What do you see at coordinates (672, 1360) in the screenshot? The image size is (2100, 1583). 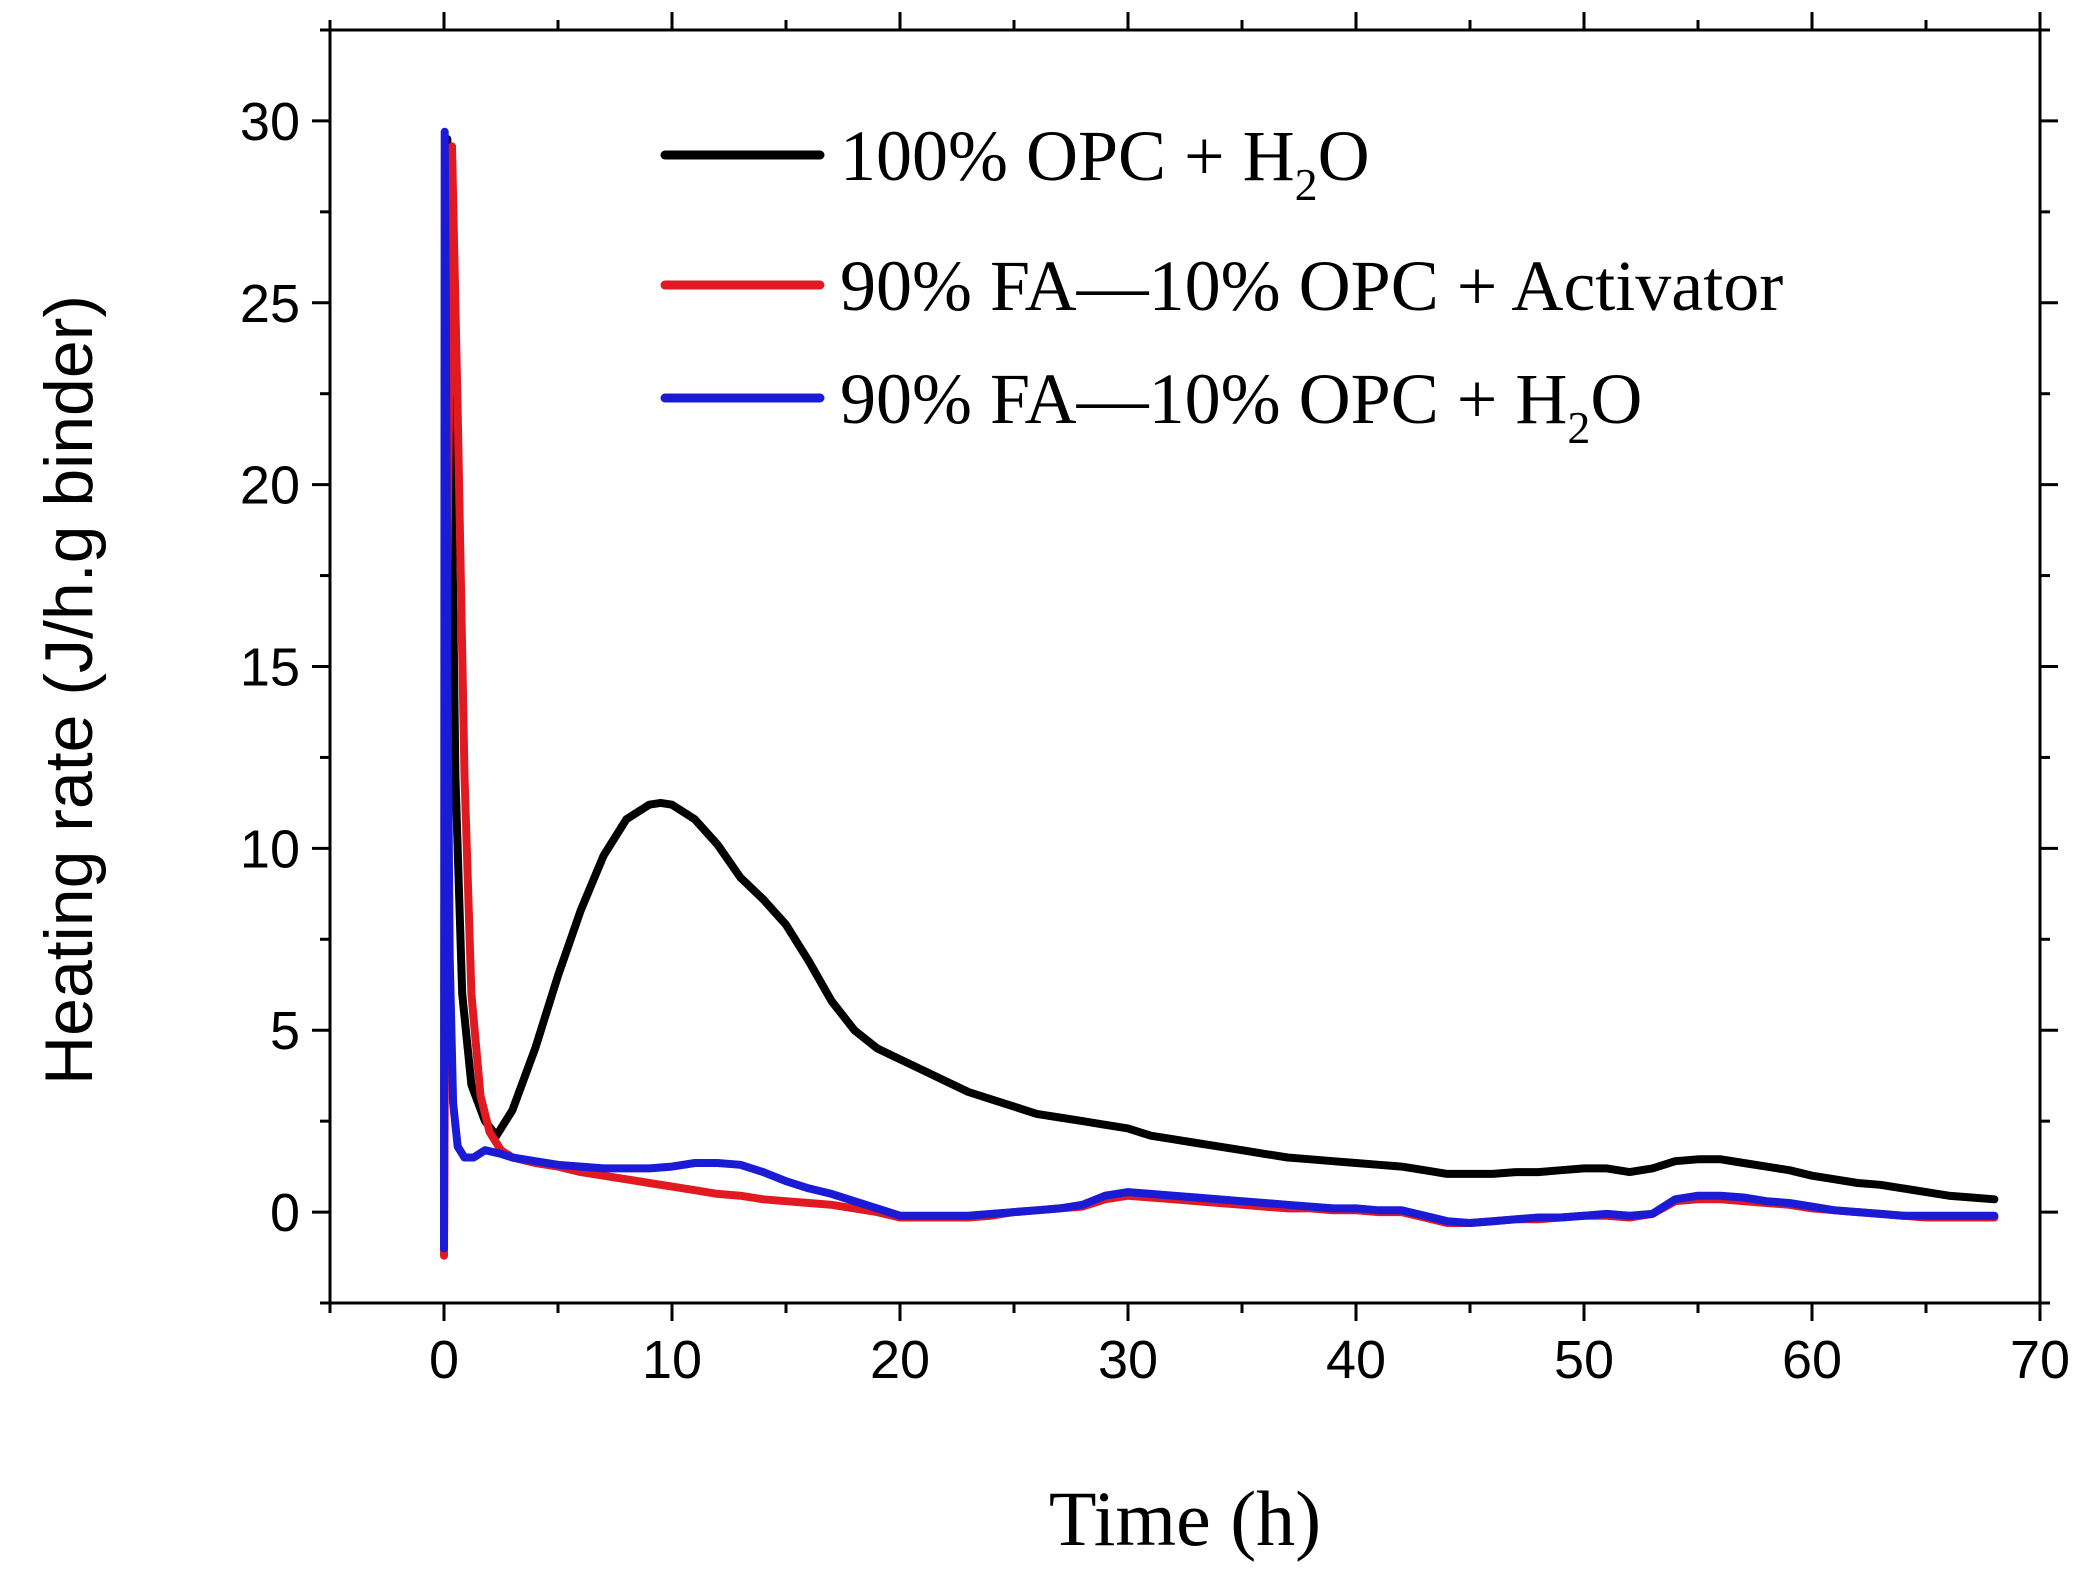 I see `x-tick-label: 10` at bounding box center [672, 1360].